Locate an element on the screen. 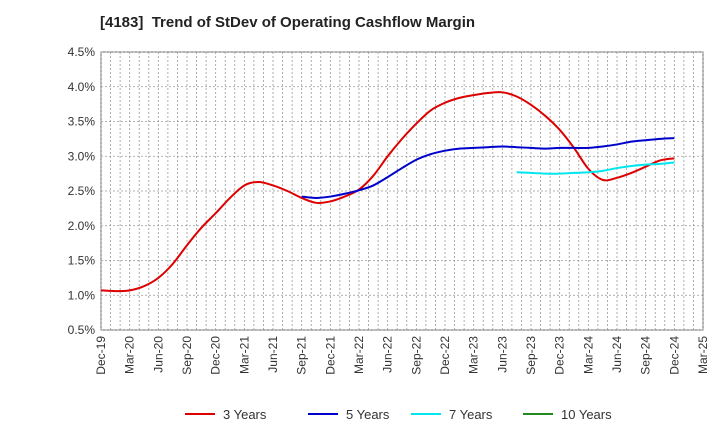  legend-label: 7 Years is located at coordinates (471, 414).